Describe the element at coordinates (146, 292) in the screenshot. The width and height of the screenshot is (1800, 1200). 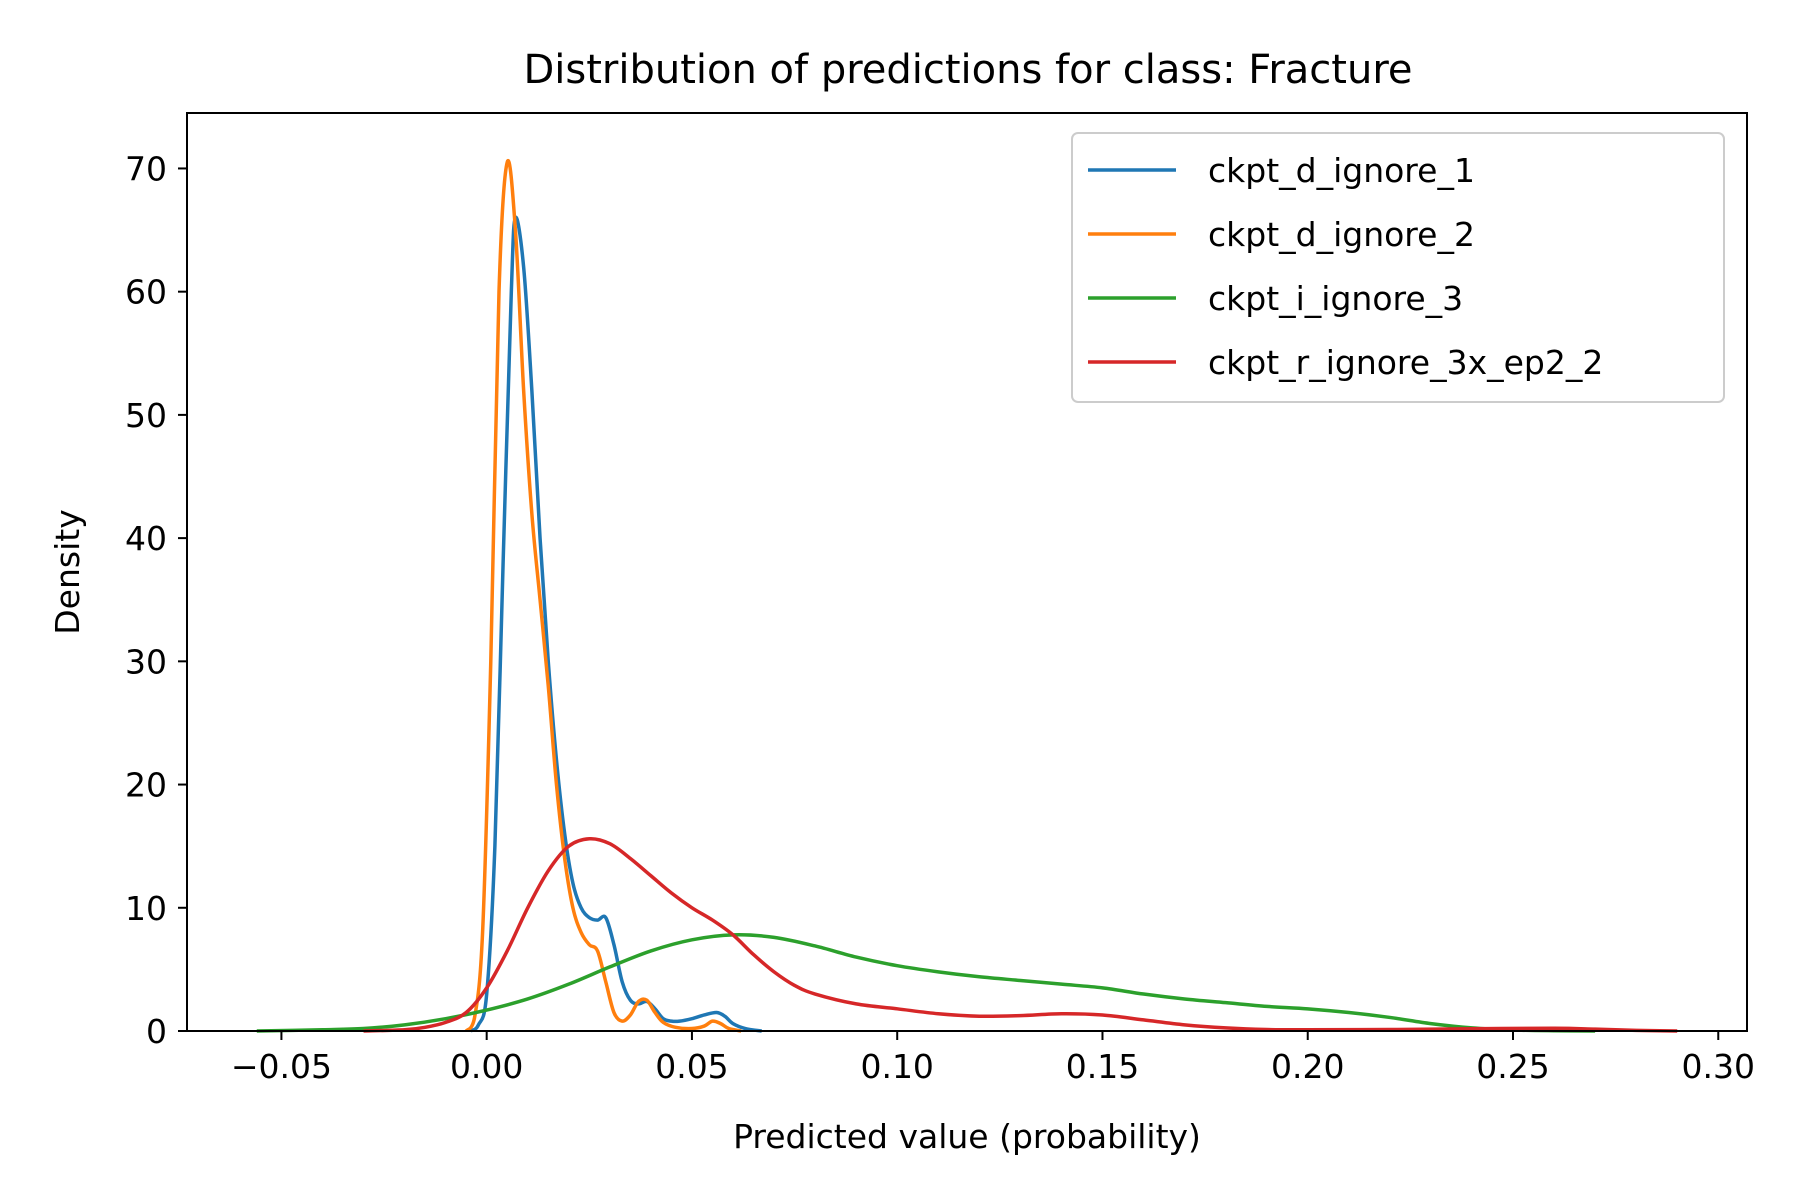
I see `y-tick-label: 60` at that location.